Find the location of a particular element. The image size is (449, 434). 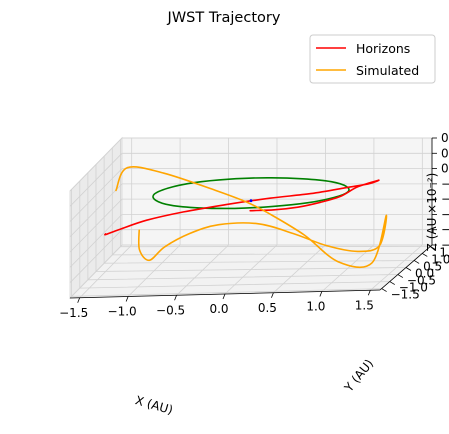

z-tick-label-0: −1.0 is located at coordinates (445, 245).